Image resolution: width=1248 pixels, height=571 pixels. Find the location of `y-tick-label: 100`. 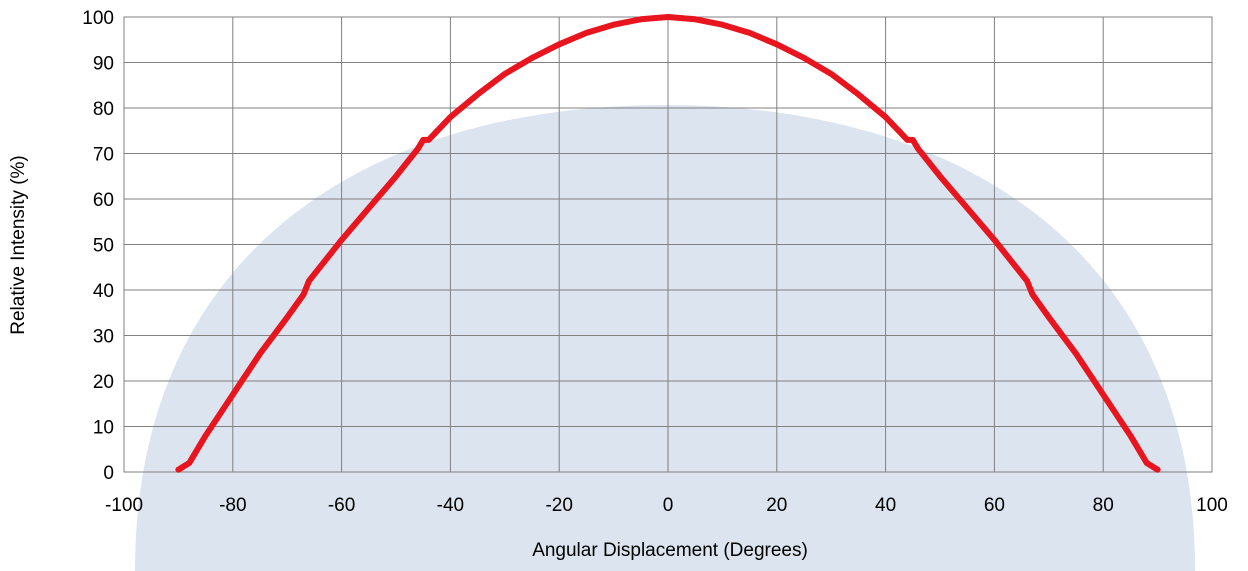

y-tick-label: 100 is located at coordinates (98, 18).